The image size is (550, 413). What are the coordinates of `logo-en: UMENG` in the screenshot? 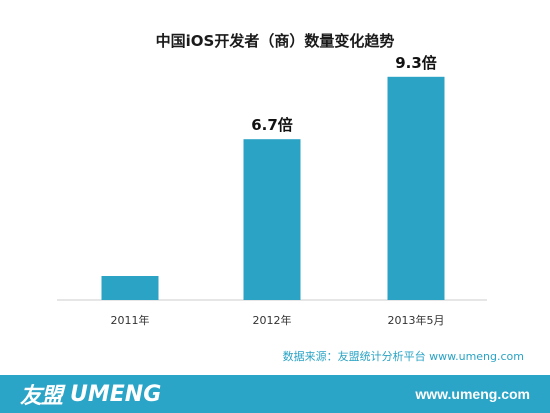 It's located at (116, 394).